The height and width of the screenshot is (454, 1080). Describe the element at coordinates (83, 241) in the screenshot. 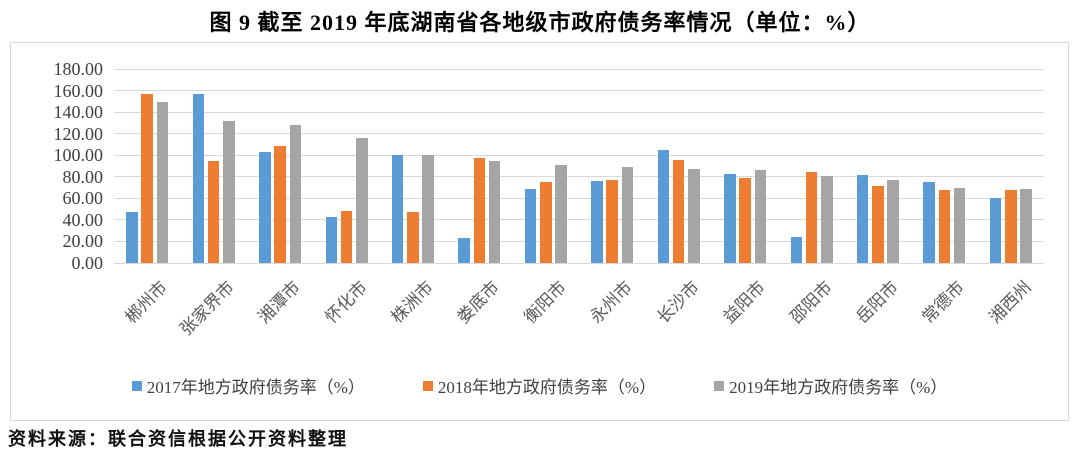

I see `y-axis-tick-label: 20.00` at that location.